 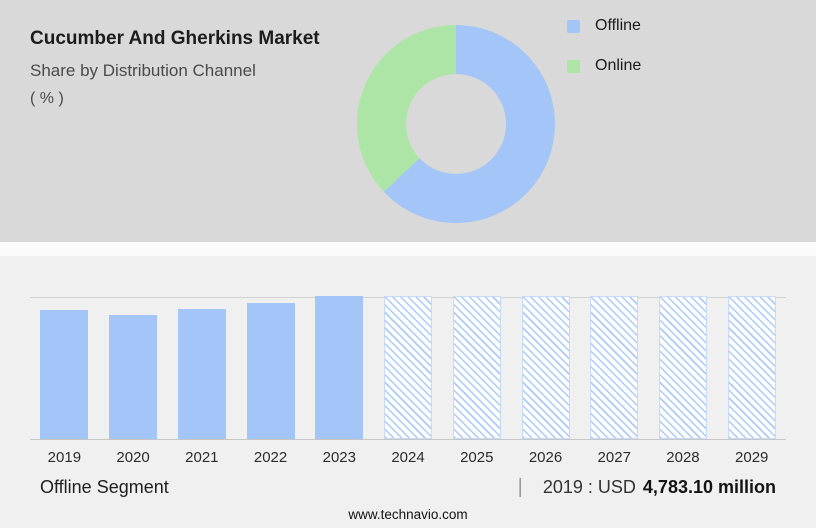 What do you see at coordinates (64, 374) in the screenshot?
I see `bar-2019` at bounding box center [64, 374].